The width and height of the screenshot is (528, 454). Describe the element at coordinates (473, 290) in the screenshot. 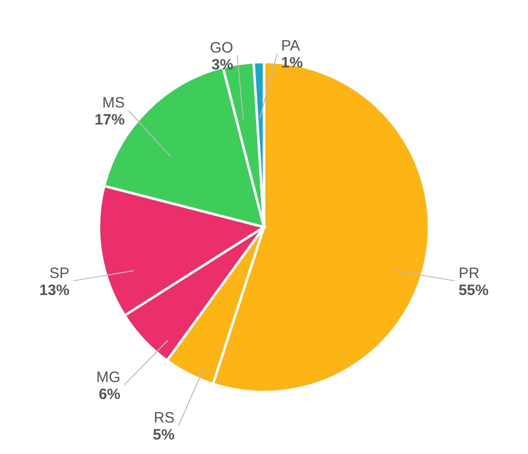

I see `data-label: 55%` at that location.